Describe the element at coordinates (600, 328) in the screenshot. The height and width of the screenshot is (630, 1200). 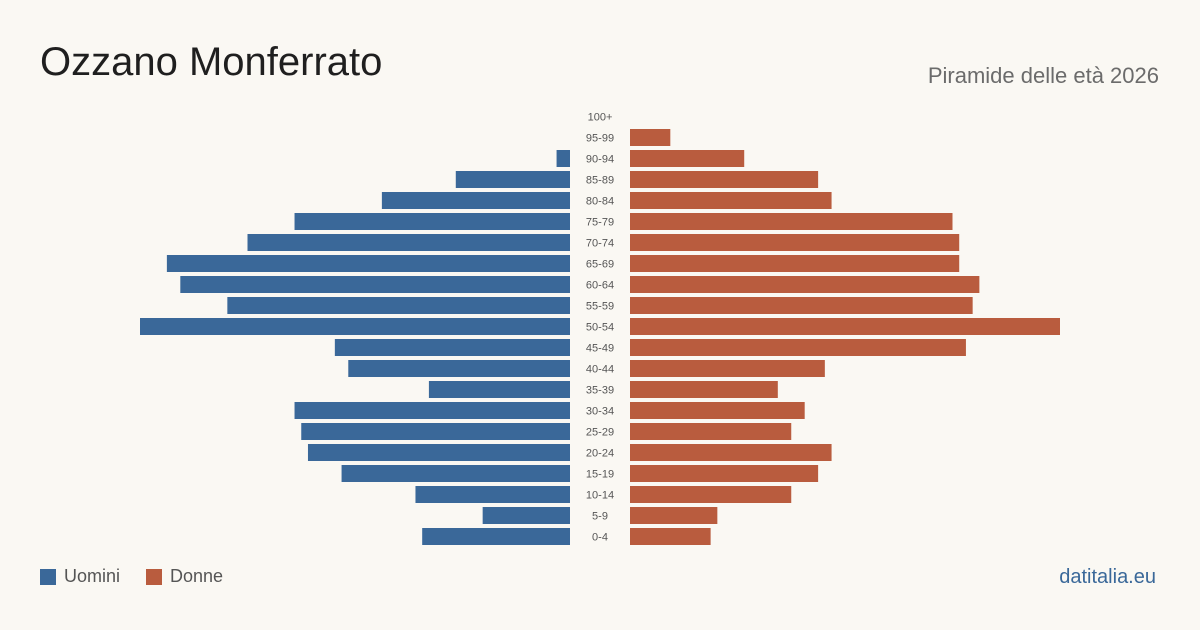
I see `age-label-50-54: 50-54` at that location.